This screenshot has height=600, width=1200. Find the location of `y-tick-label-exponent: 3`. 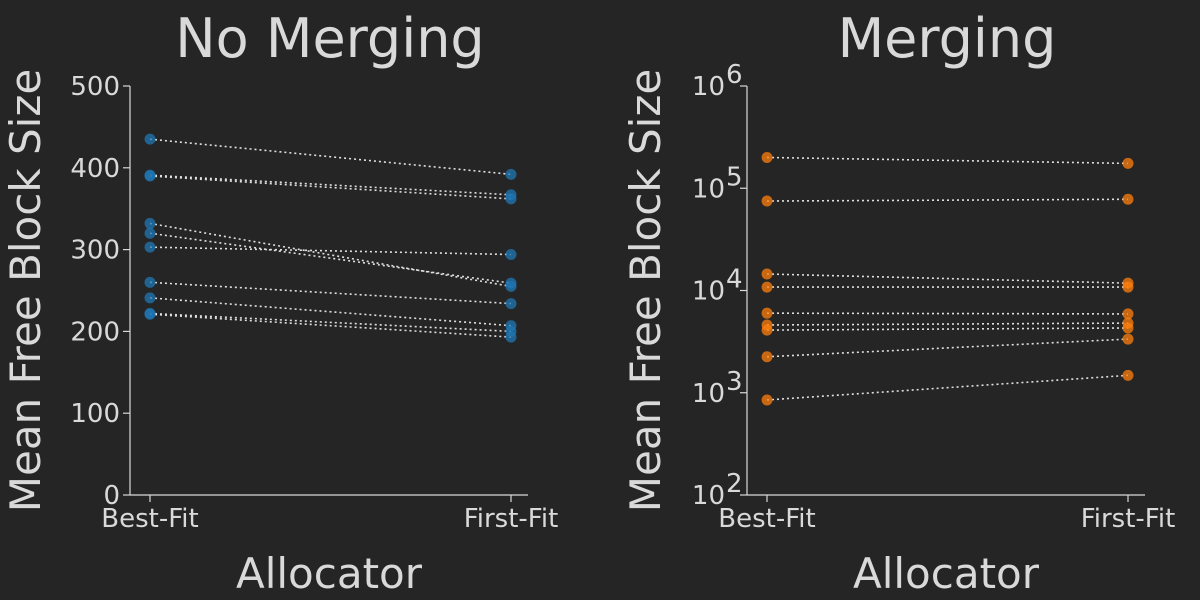

y-tick-label-exponent: 3 is located at coordinates (734, 382).